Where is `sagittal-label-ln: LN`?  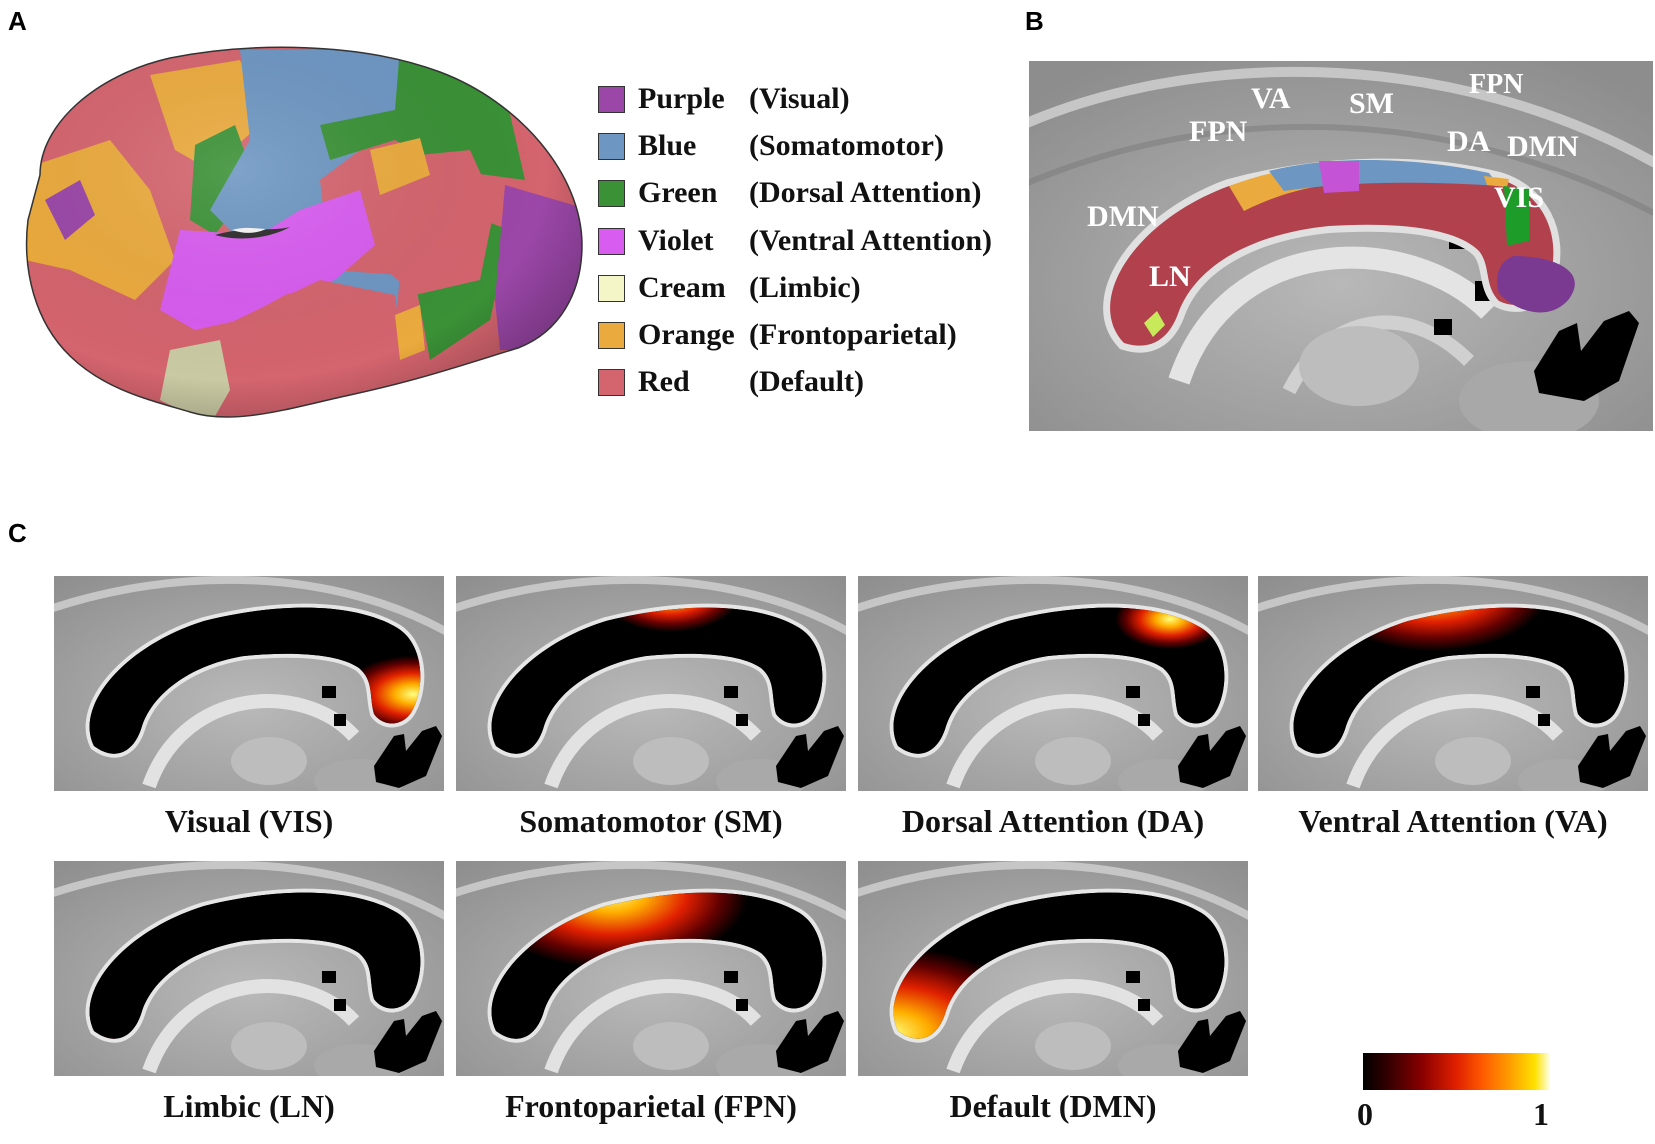
sagittal-label-ln: LN is located at coordinates (1170, 276).